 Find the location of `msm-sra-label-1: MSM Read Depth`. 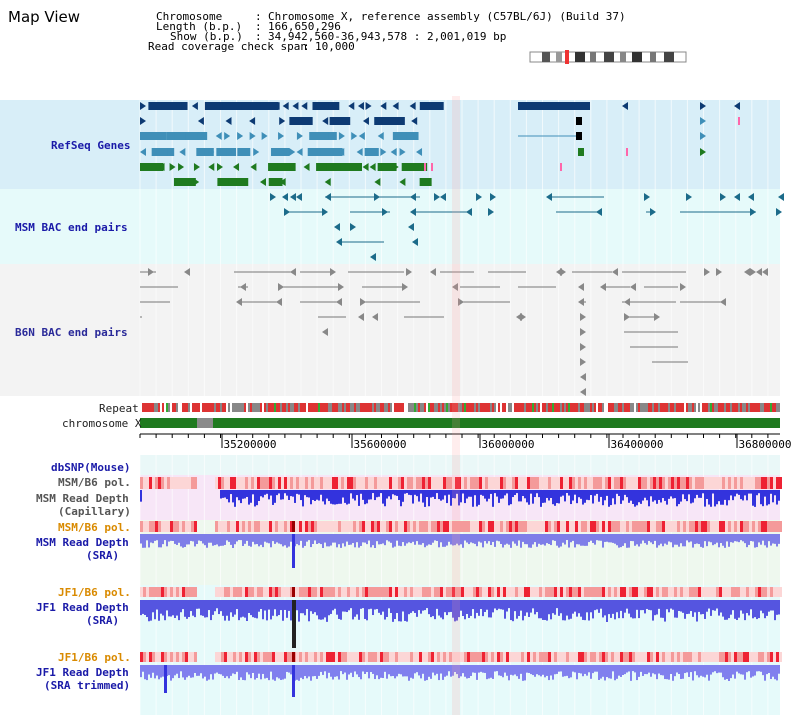

msm-sra-label-1: MSM Read Depth is located at coordinates (82, 542).